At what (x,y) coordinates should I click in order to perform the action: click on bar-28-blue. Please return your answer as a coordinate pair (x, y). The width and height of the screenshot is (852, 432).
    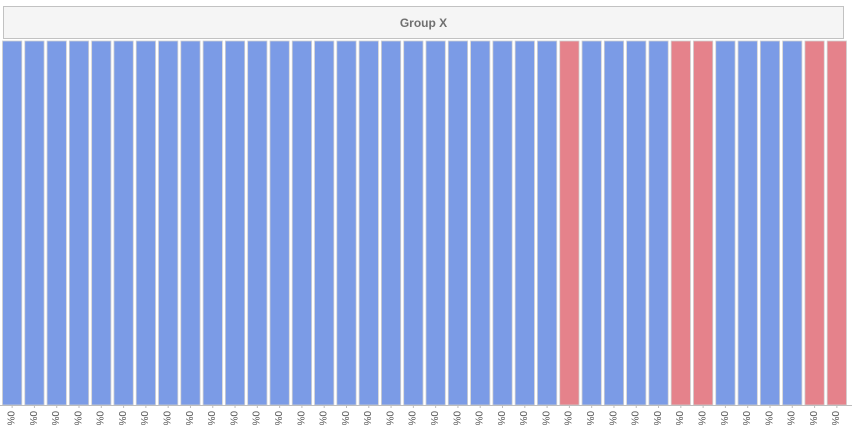
    Looking at the image, I should click on (614, 223).